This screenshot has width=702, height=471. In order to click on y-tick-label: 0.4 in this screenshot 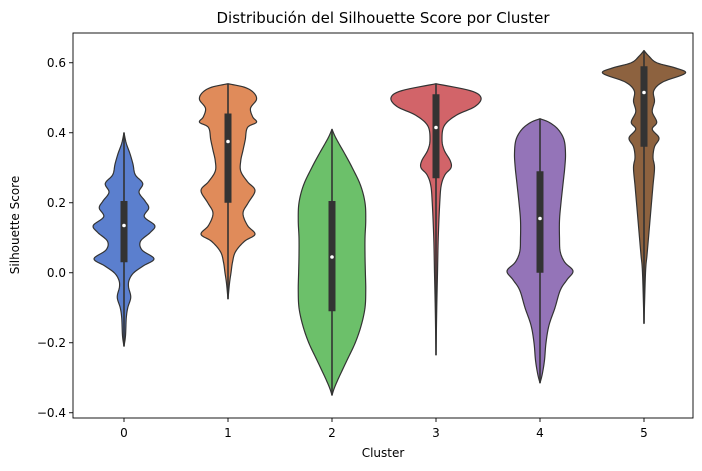, I will do `click(56, 133)`.